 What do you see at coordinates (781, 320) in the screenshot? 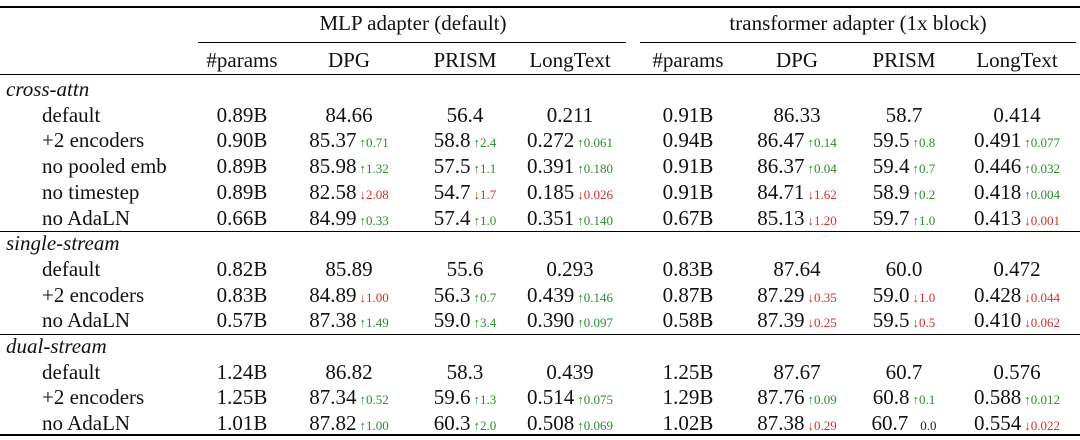
I see `cell-value: 87.39` at bounding box center [781, 320].